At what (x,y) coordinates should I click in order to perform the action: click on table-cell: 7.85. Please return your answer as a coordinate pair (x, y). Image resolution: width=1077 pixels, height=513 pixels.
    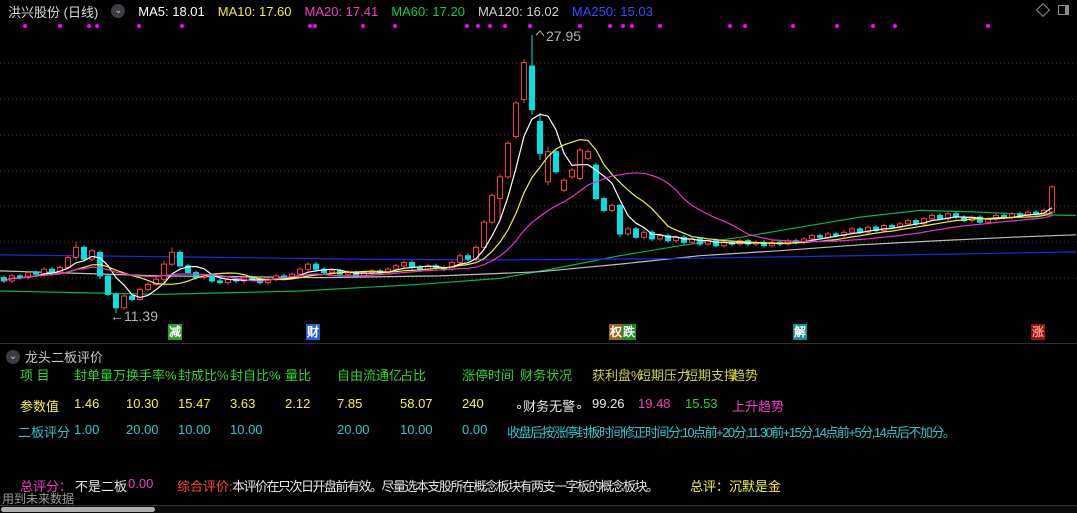
    Looking at the image, I should click on (350, 403).